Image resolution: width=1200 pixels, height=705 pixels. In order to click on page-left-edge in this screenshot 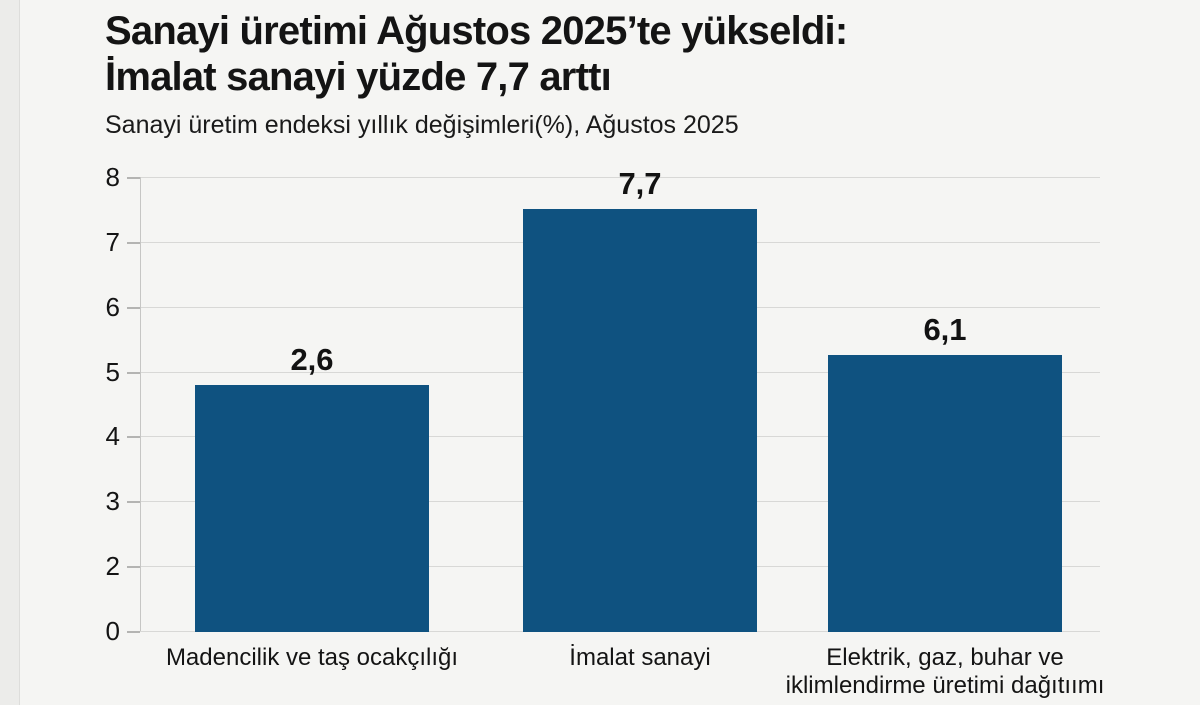, I will do `click(10, 352)`.